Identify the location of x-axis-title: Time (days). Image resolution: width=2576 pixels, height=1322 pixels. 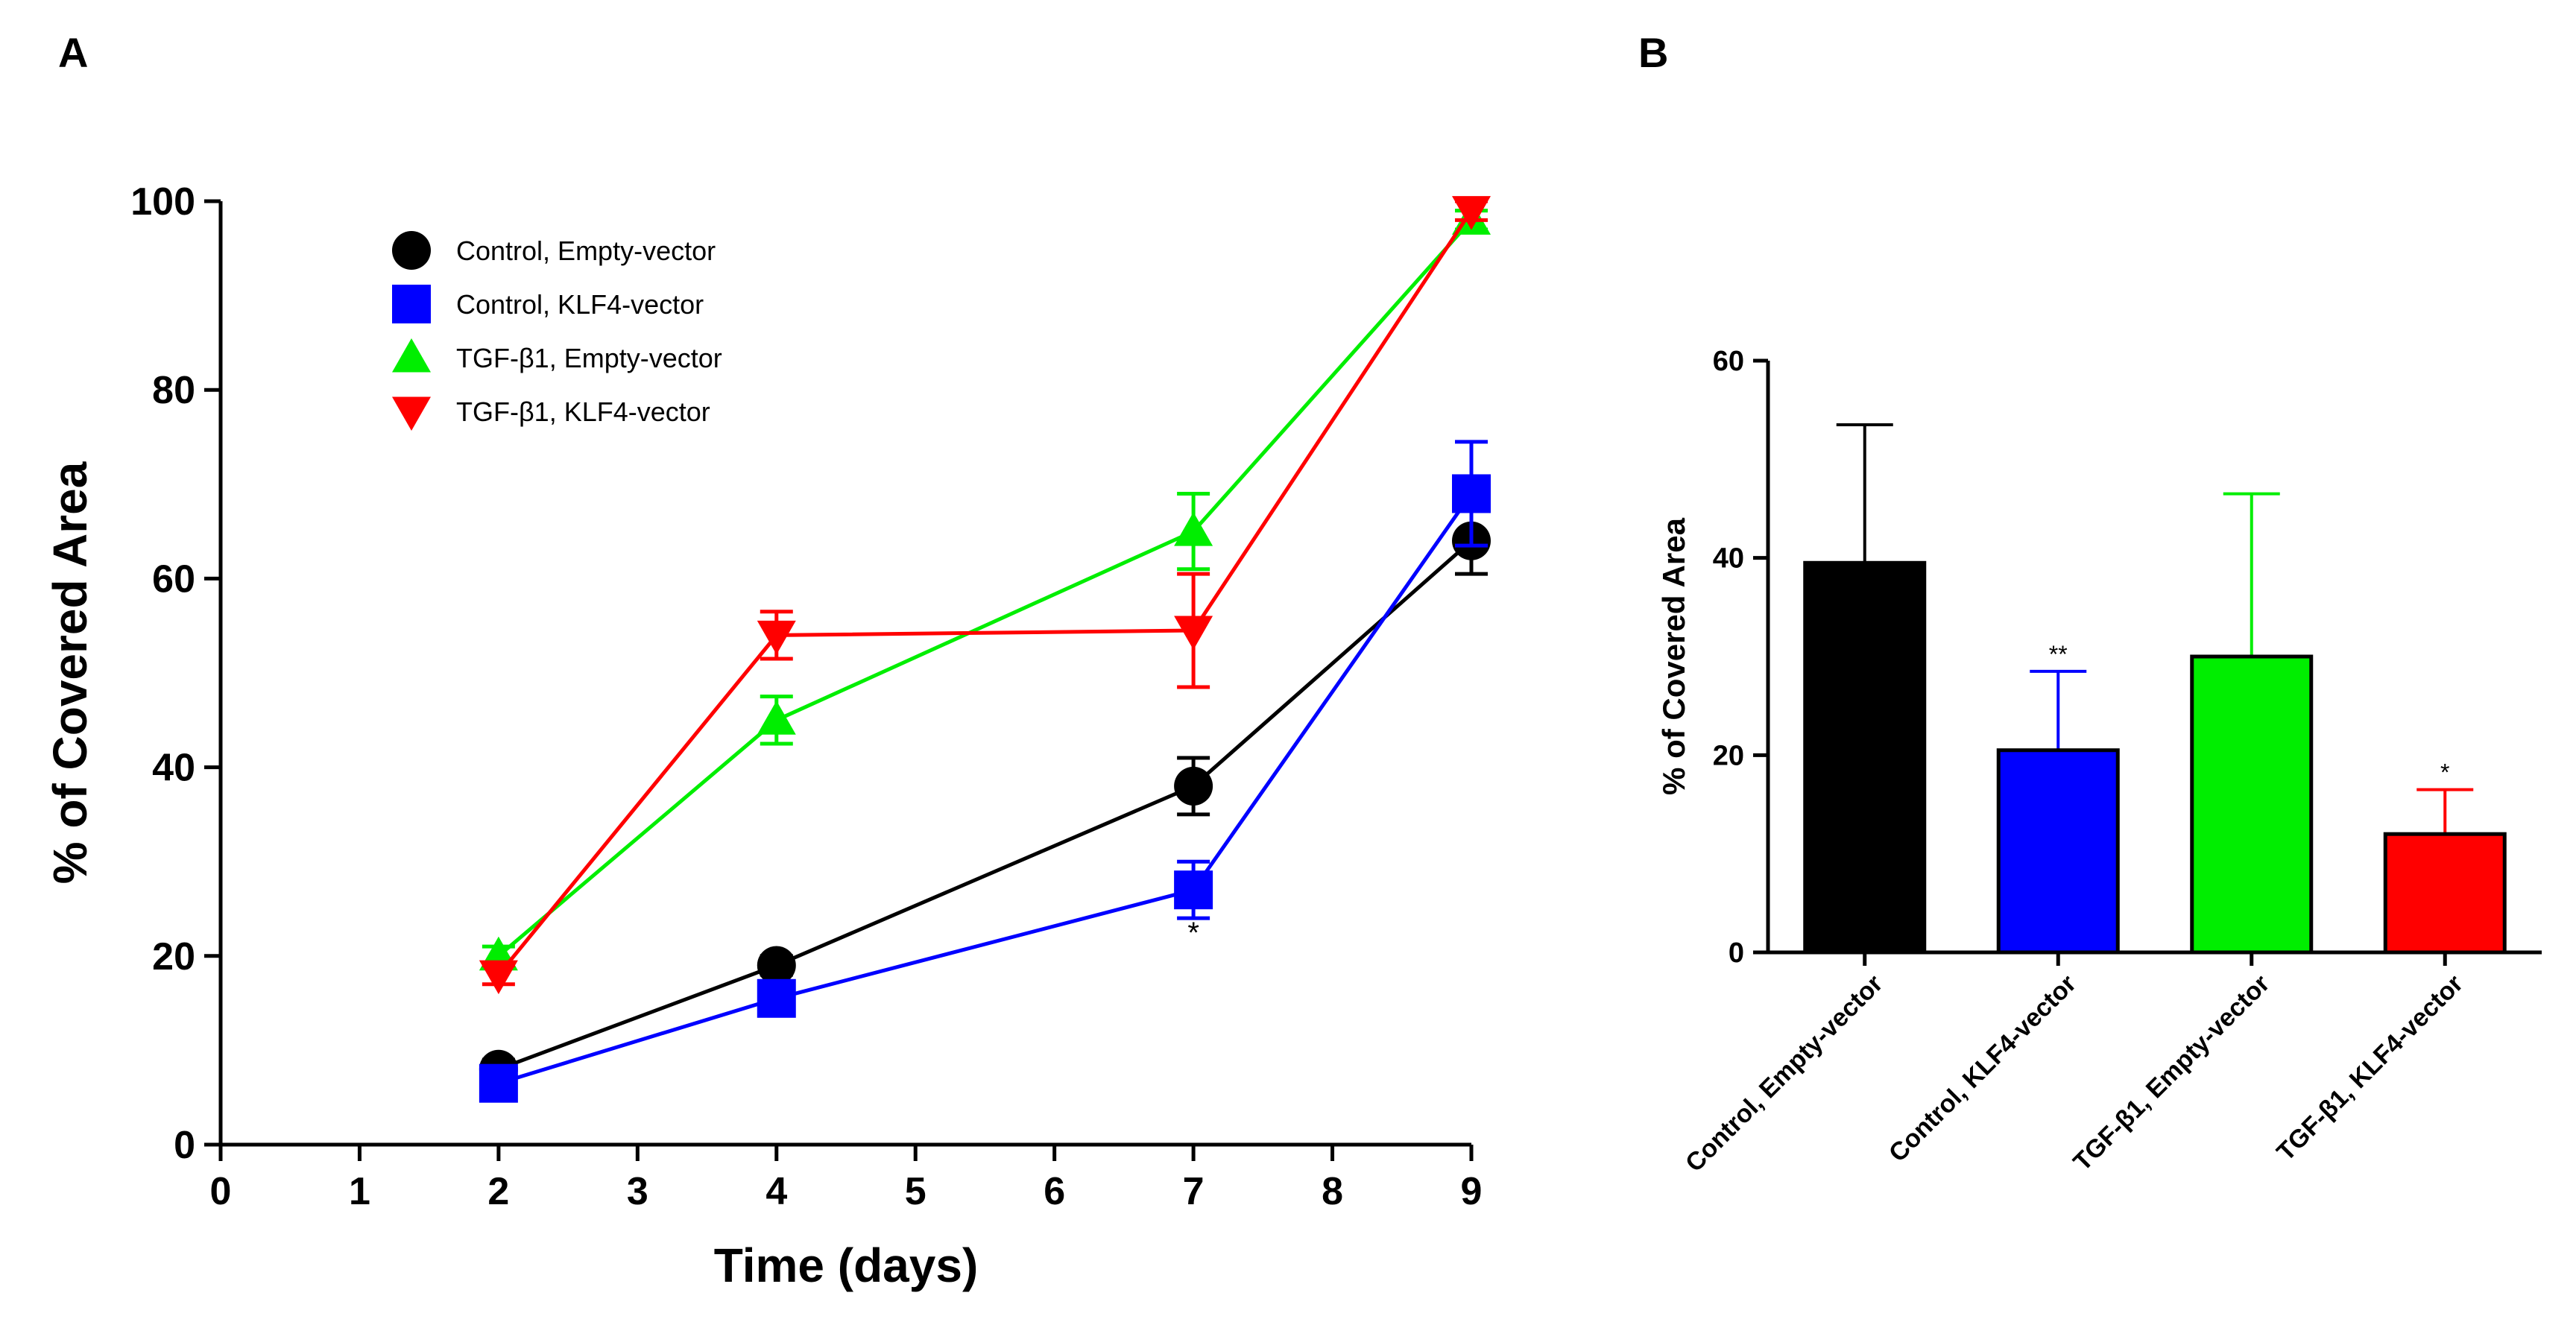
(846, 1266).